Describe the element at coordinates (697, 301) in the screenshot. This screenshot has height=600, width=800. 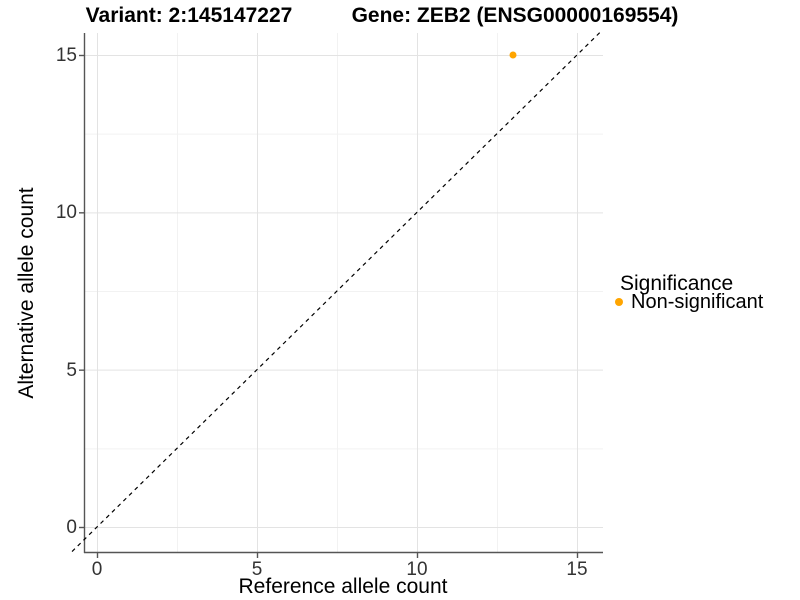
I see `legend-item-label: Non-significant` at that location.